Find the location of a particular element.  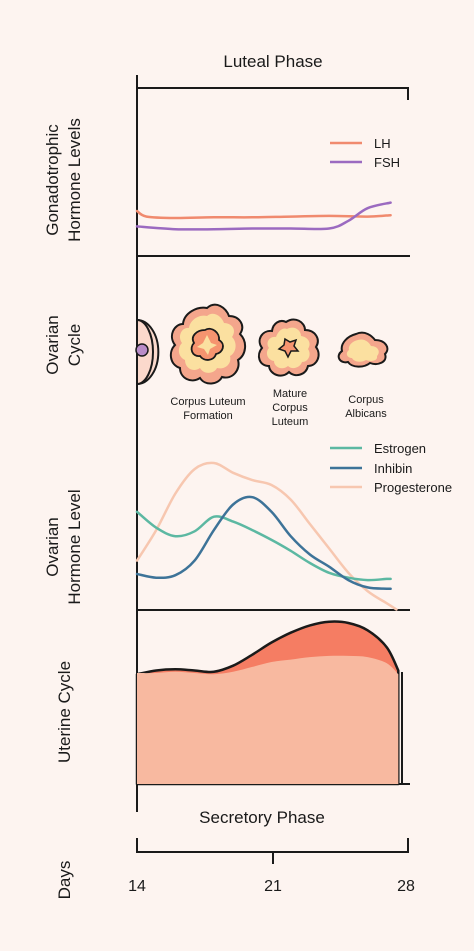

stage-1-line-0: Mature is located at coordinates (290, 394).